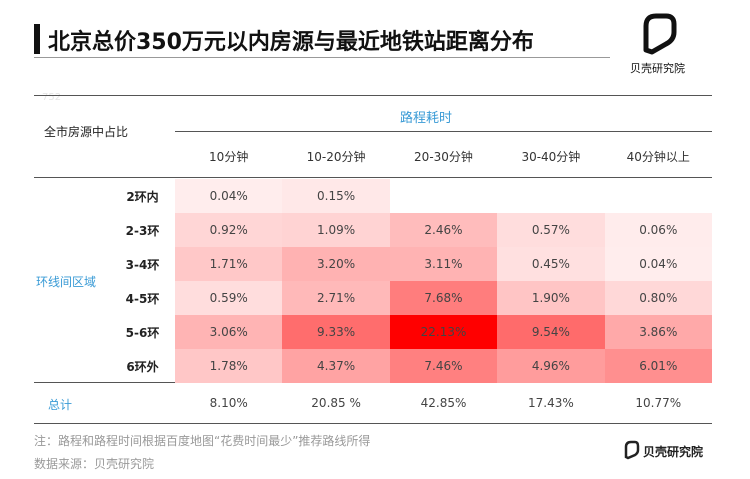 The height and width of the screenshot is (479, 750). I want to click on heat-cell: 1.09%, so click(336, 230).